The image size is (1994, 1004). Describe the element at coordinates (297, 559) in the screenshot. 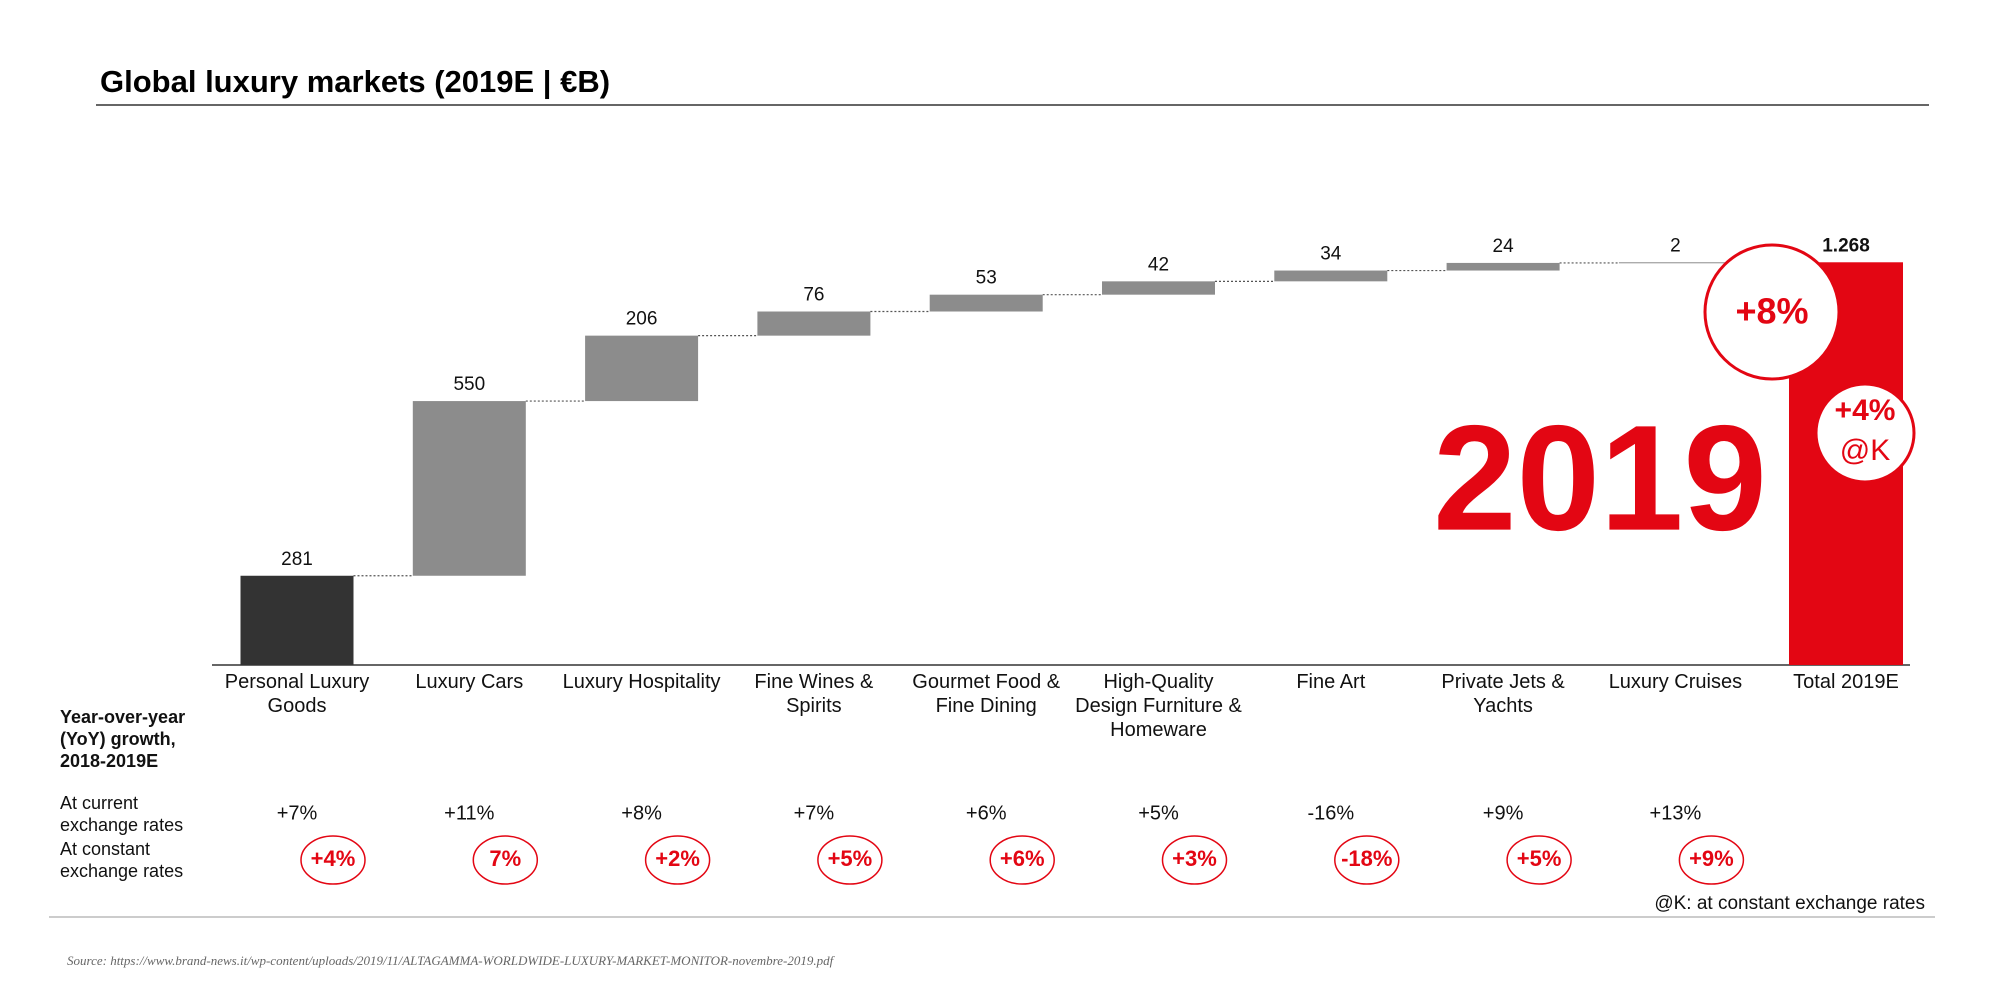

I see `value-label: 281` at that location.